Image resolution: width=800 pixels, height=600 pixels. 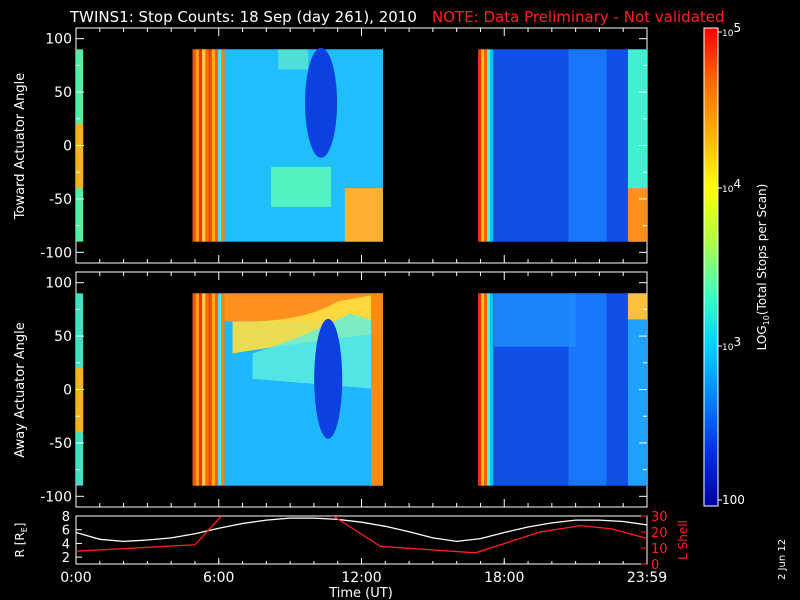 I want to click on ylabel-lshell: L Shell, so click(x=683, y=540).